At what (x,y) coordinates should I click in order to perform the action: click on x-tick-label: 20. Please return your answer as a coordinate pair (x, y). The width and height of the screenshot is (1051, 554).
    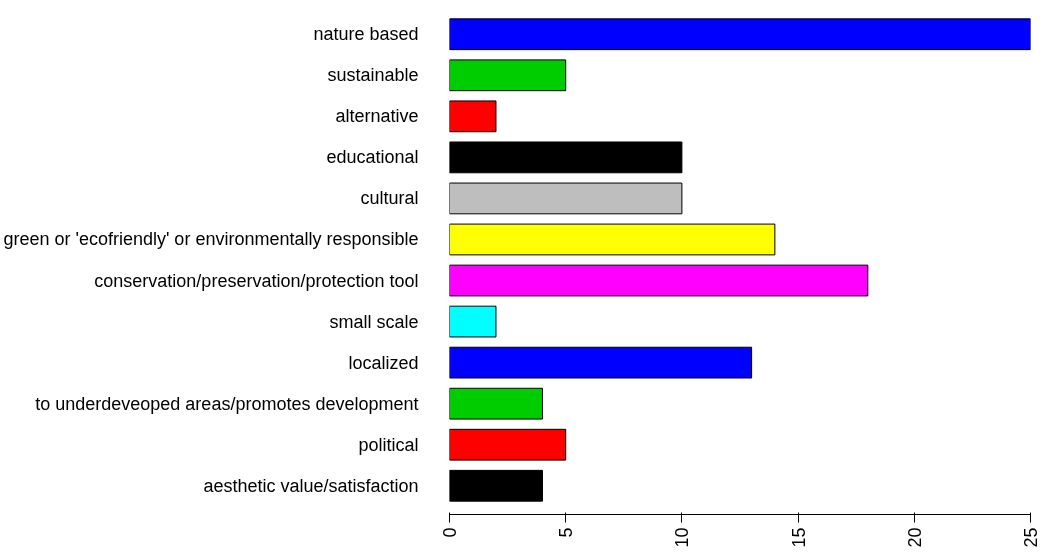
    Looking at the image, I should click on (914, 537).